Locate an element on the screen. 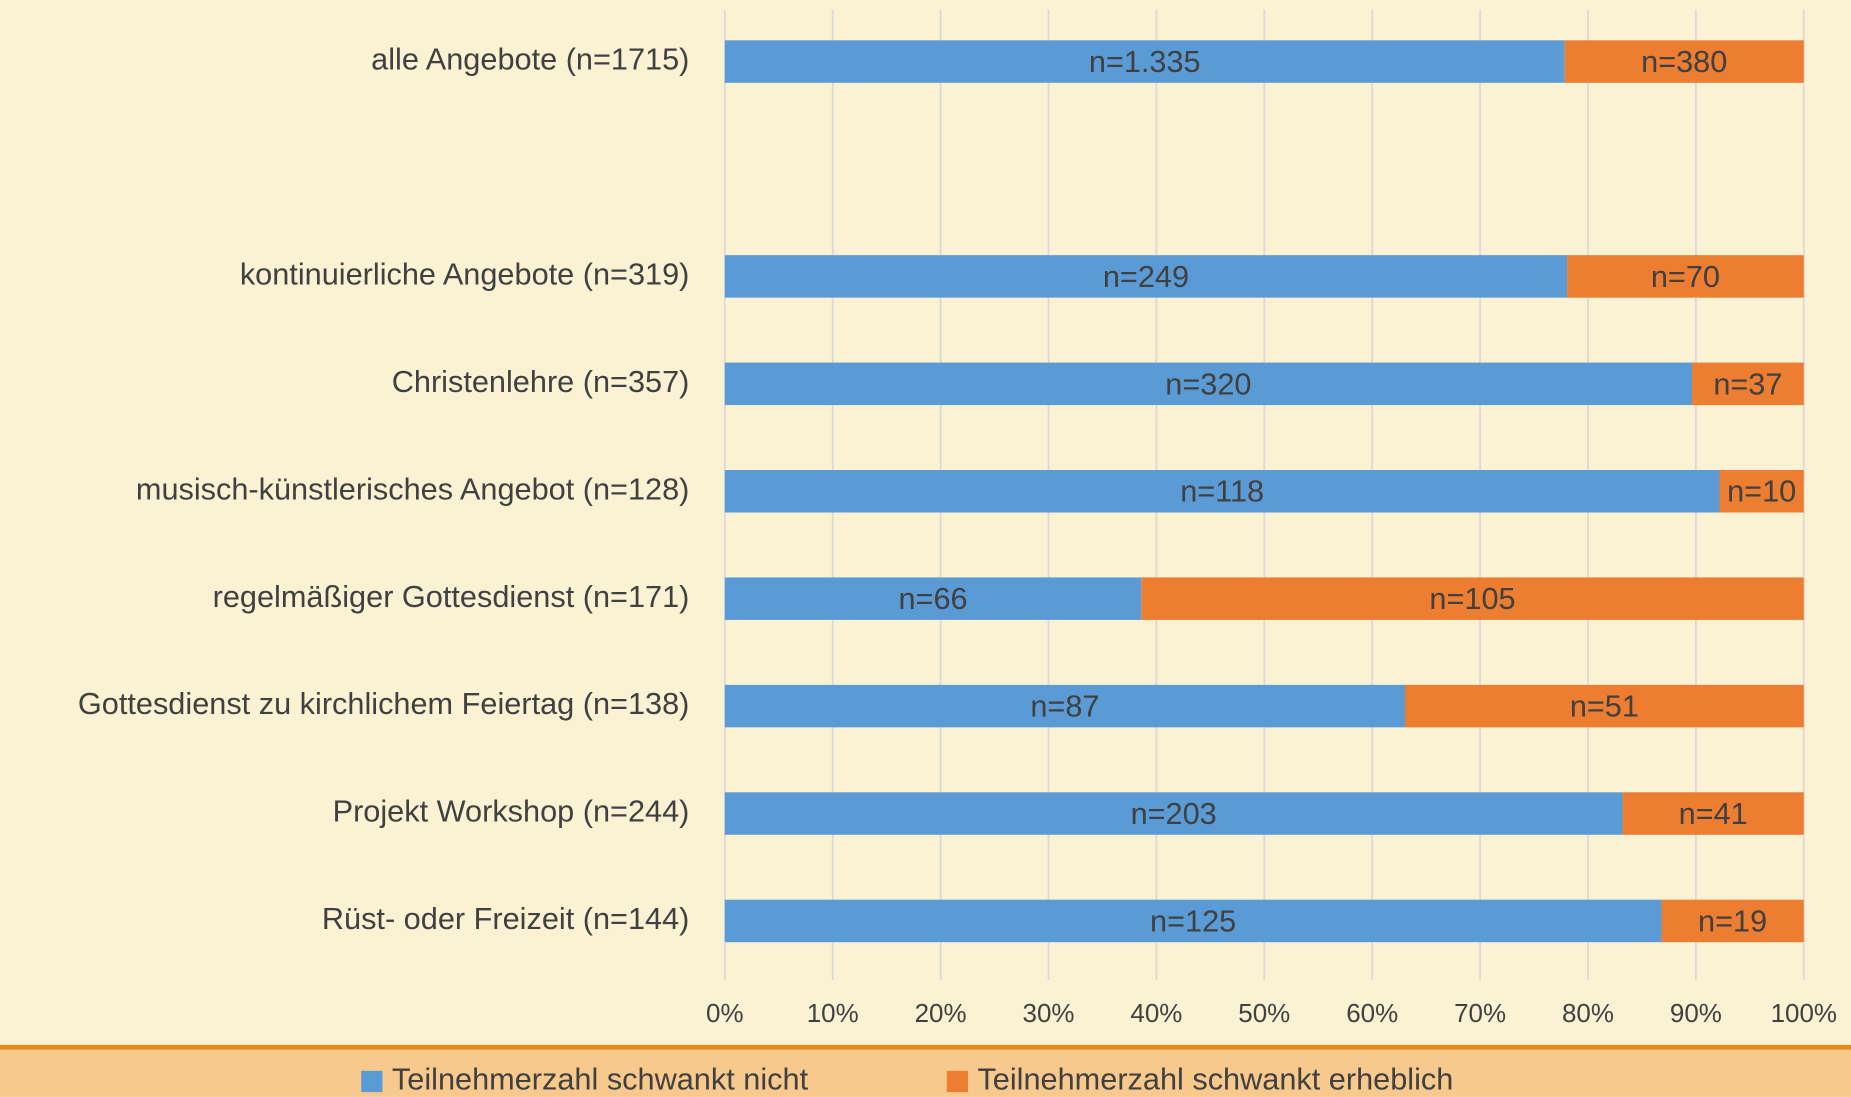  data-label: n=1.335 is located at coordinates (1145, 61).